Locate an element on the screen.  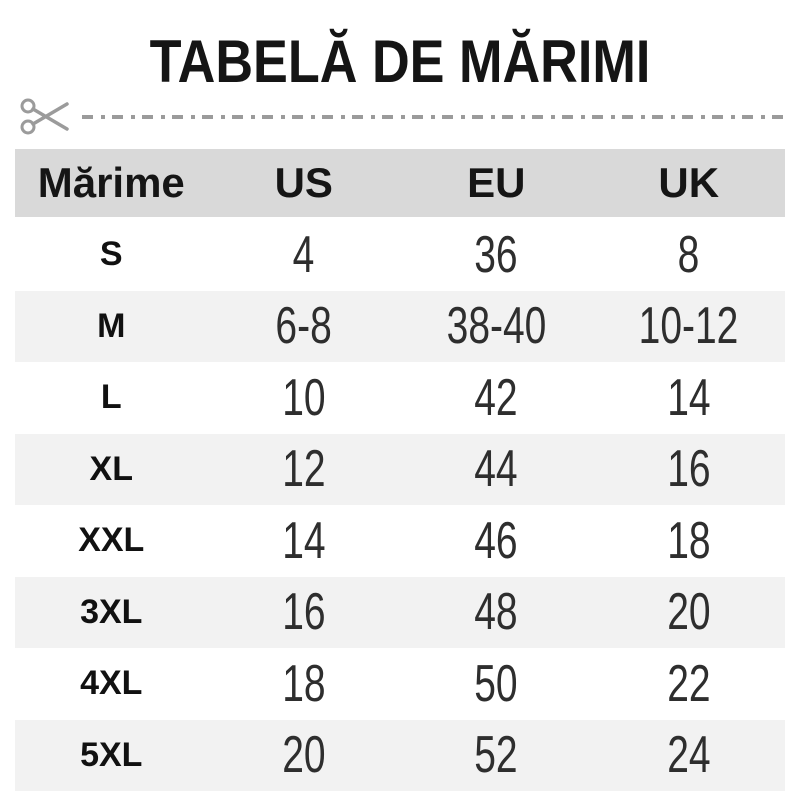
us-cell-wrap: 16 is located at coordinates (304, 613).